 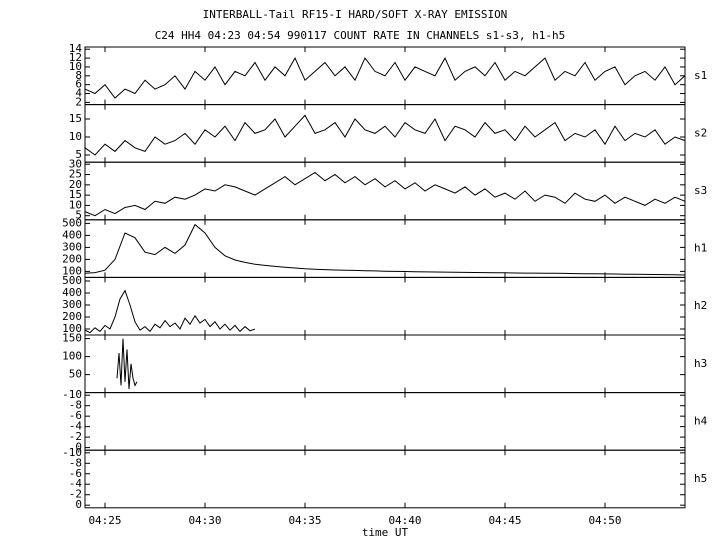 What do you see at coordinates (75, 184) in the screenshot?
I see `y-tick-label: 20` at bounding box center [75, 184].